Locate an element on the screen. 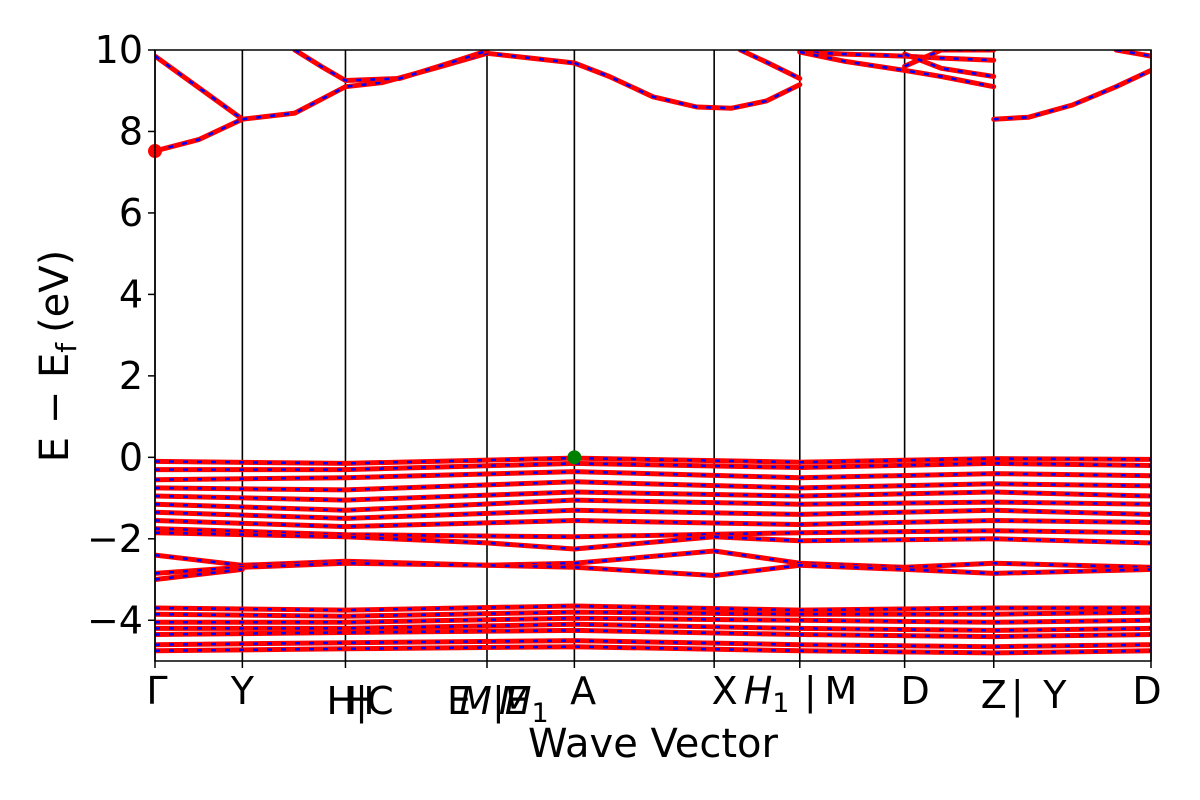 This screenshot has height=800, width=1200. x-tick-label-16: Y is located at coordinates (1054, 695).